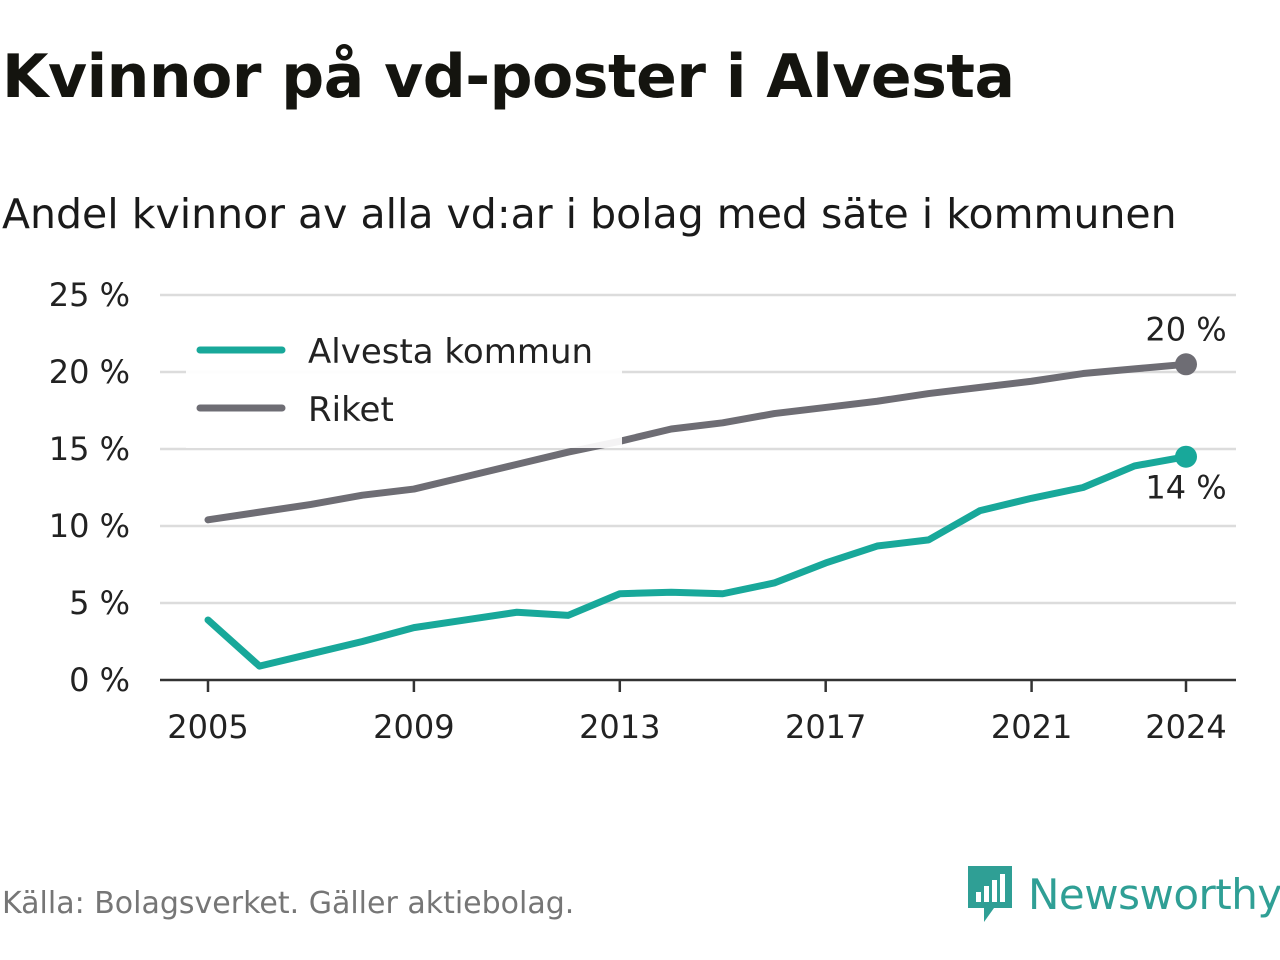  I want to click on legend-background, so click(404, 385).